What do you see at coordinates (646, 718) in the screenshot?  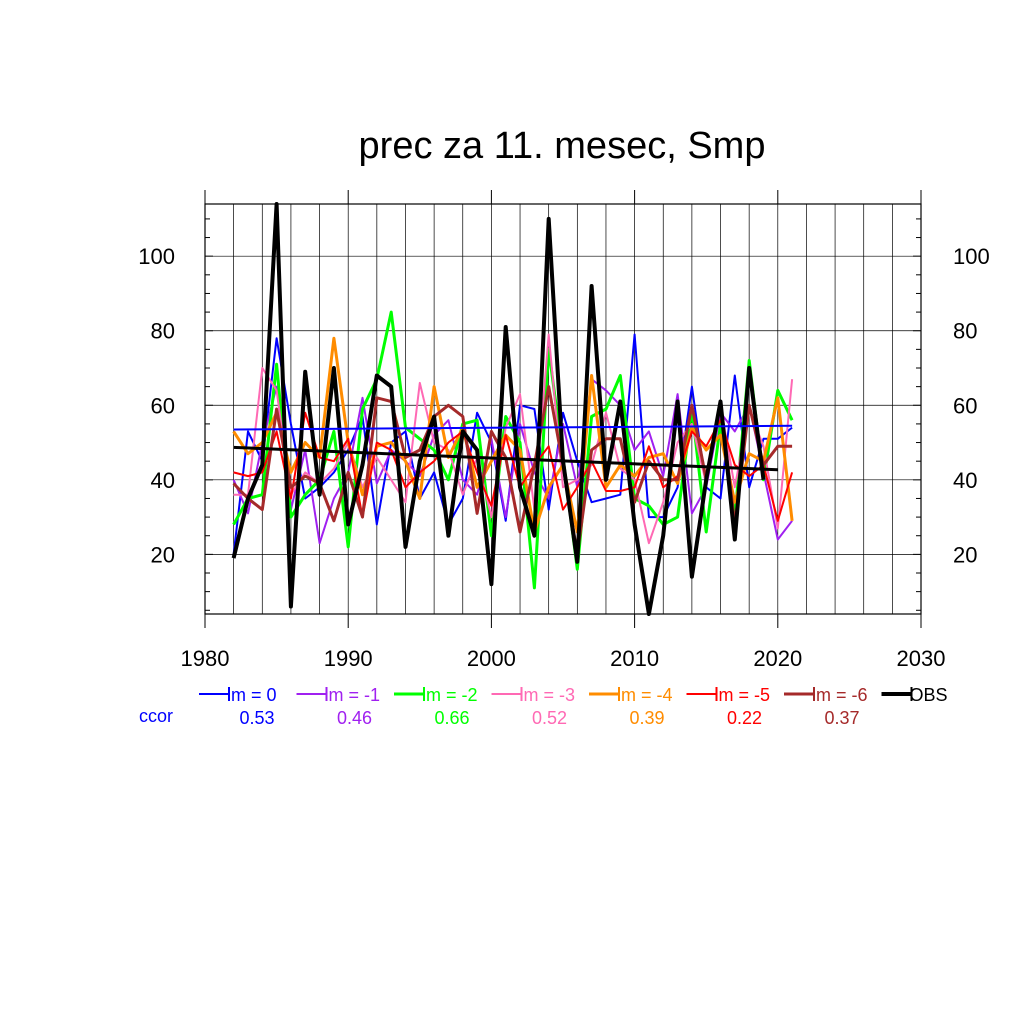 I see `legend-ccor-lm-4: 0.39` at bounding box center [646, 718].